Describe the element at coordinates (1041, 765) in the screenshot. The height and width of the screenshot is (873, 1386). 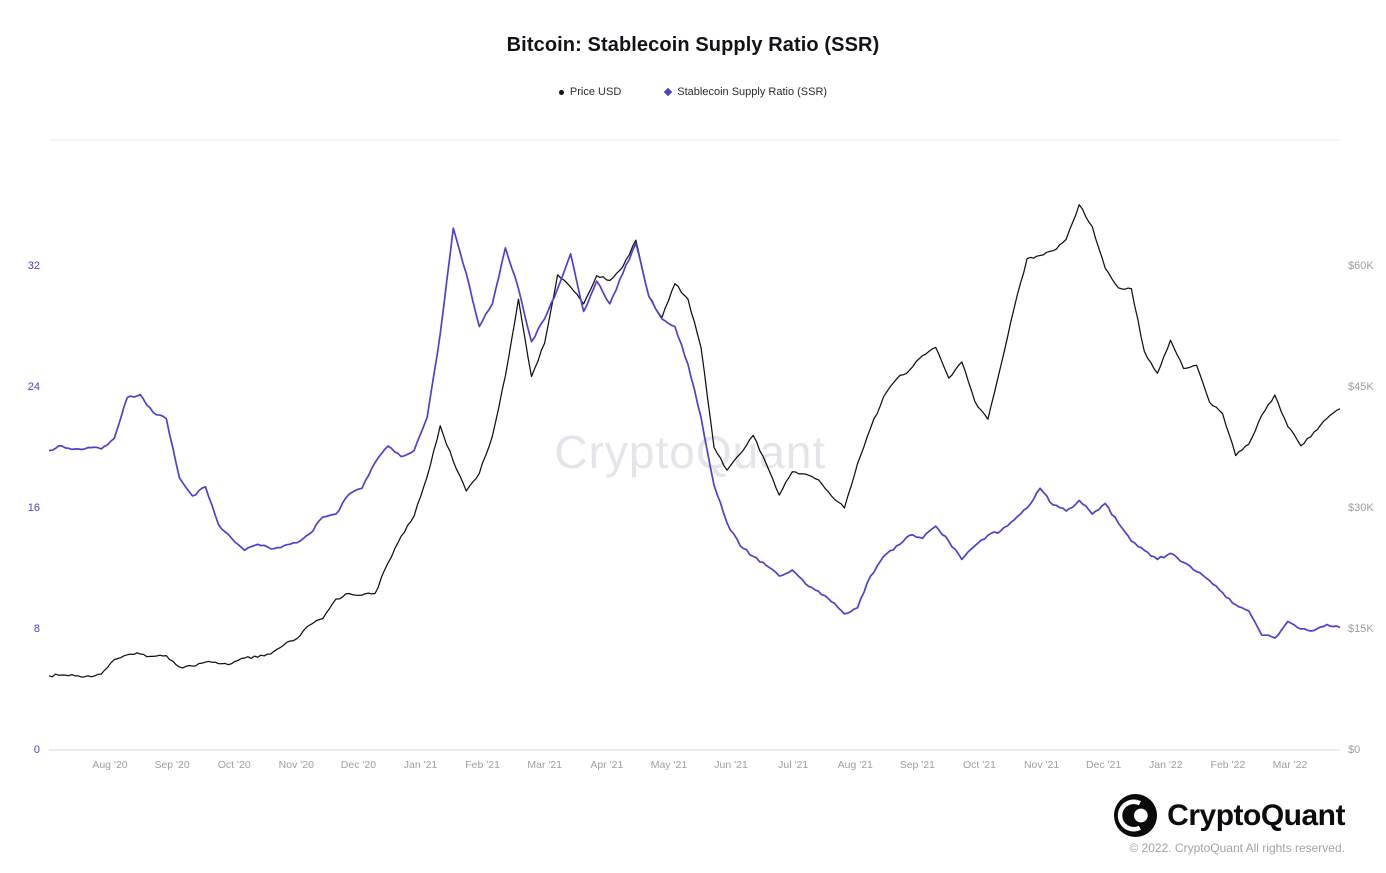
I see `x-axis-tick: Nov '21` at that location.